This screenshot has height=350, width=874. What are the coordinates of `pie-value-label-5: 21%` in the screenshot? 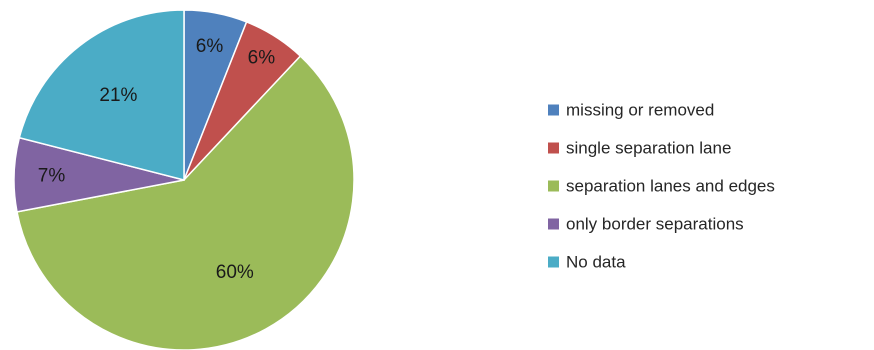 It's located at (118, 95).